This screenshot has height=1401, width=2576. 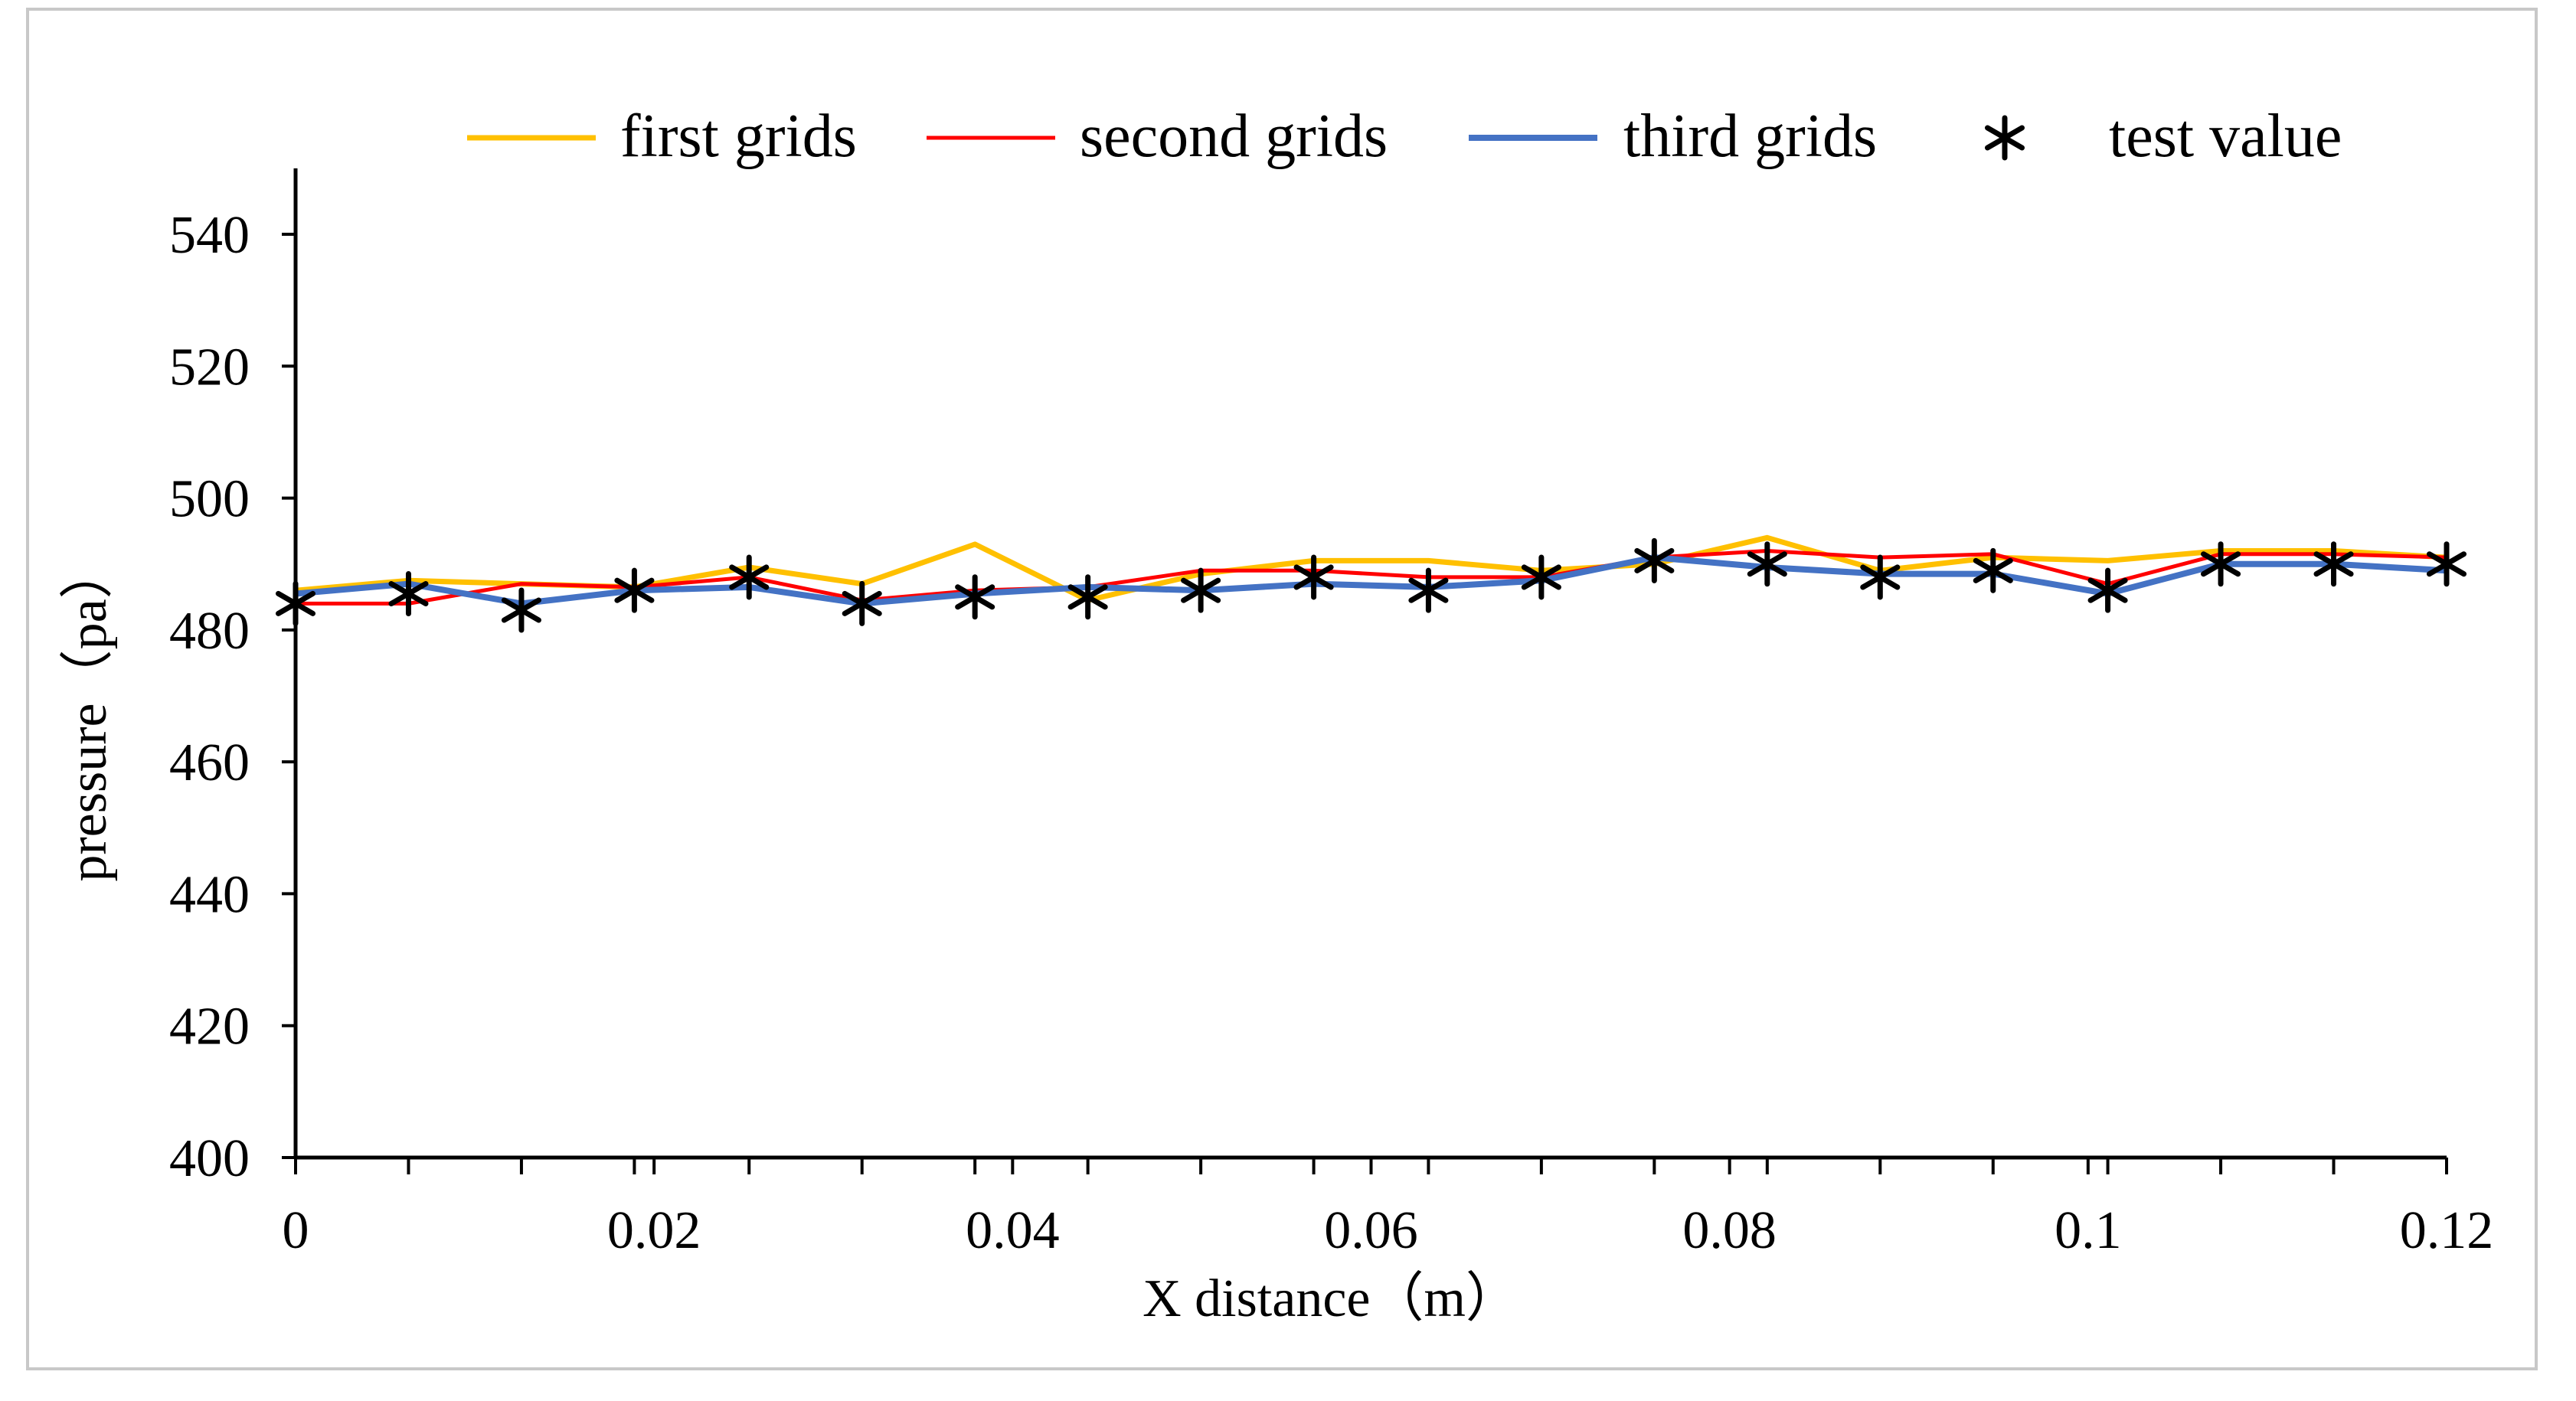 What do you see at coordinates (2447, 1230) in the screenshot?
I see `x-tick-label: 0.12` at bounding box center [2447, 1230].